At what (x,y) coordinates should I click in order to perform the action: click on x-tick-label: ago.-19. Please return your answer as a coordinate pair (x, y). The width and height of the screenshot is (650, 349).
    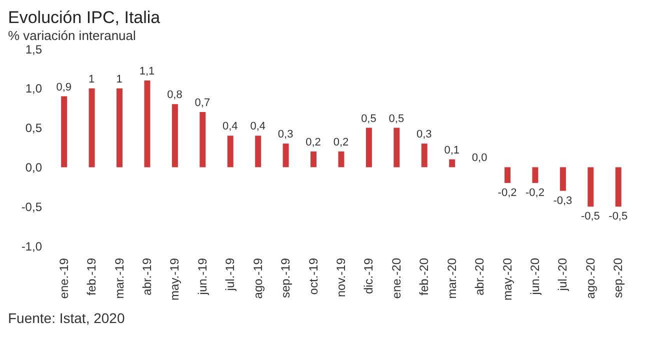
    Looking at the image, I should click on (257, 278).